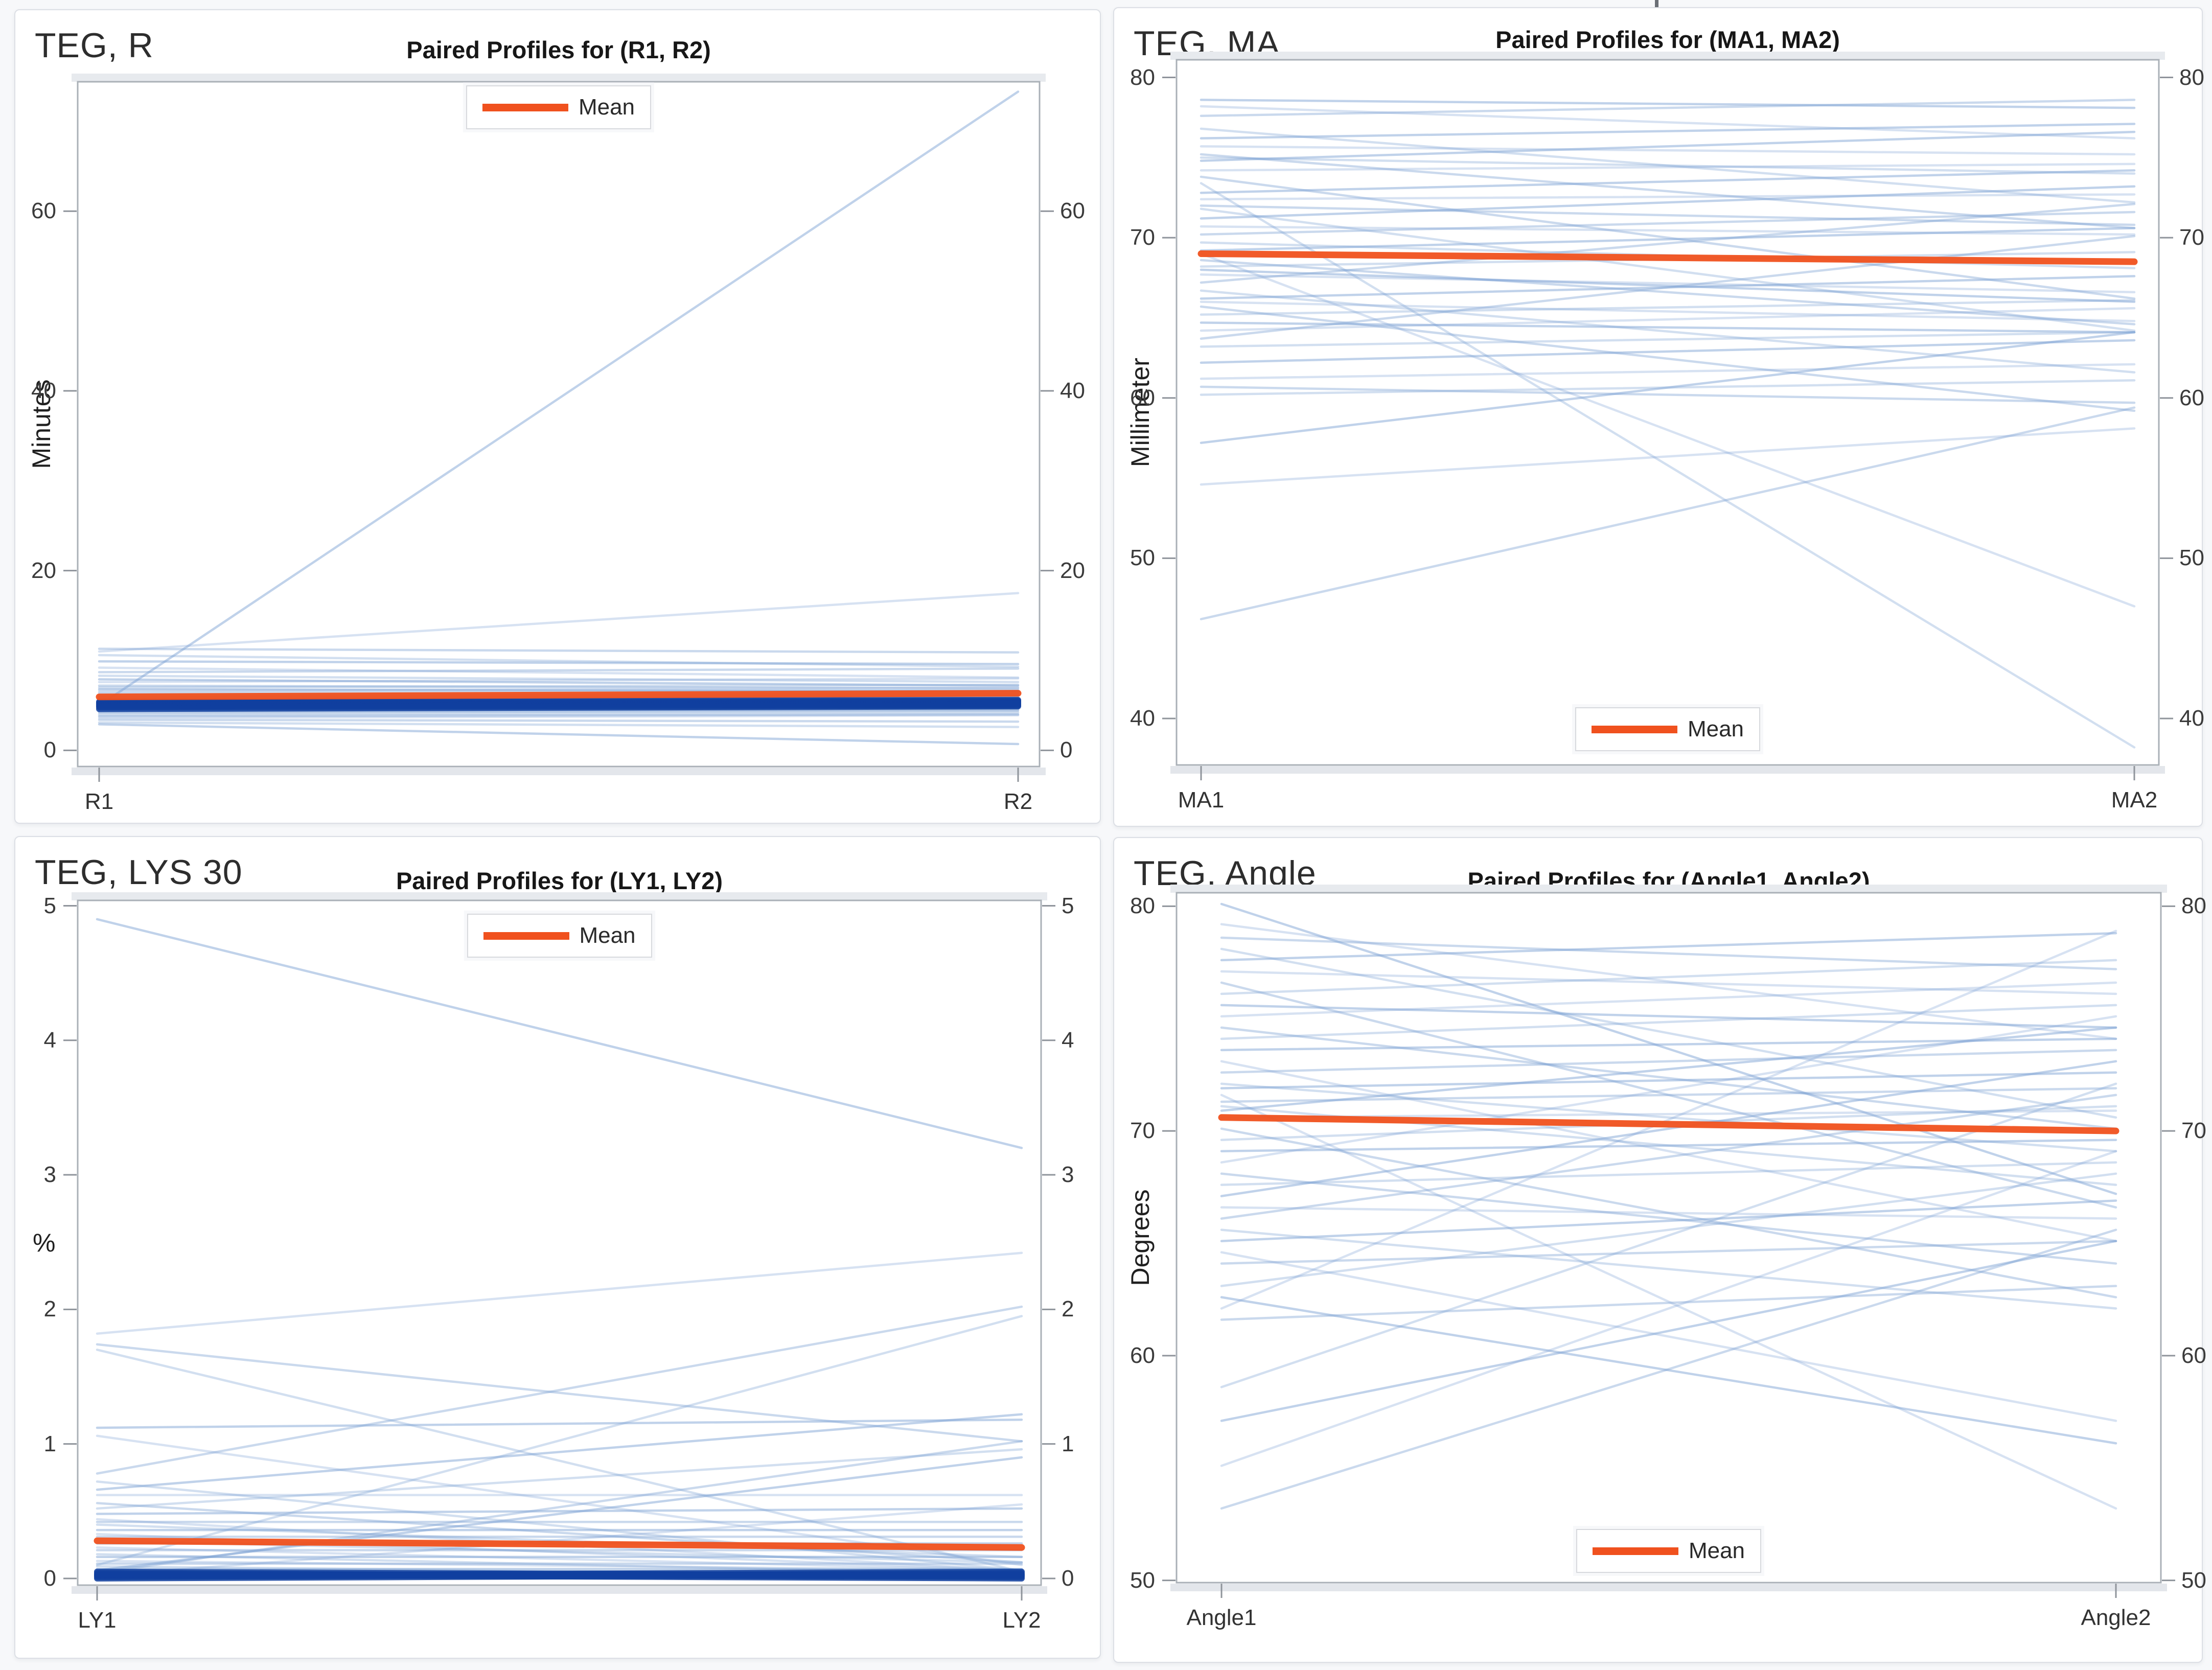 This screenshot has height=1670, width=2212. Describe the element at coordinates (1221, 1617) in the screenshot. I see `x-category-label: Angle1` at that location.